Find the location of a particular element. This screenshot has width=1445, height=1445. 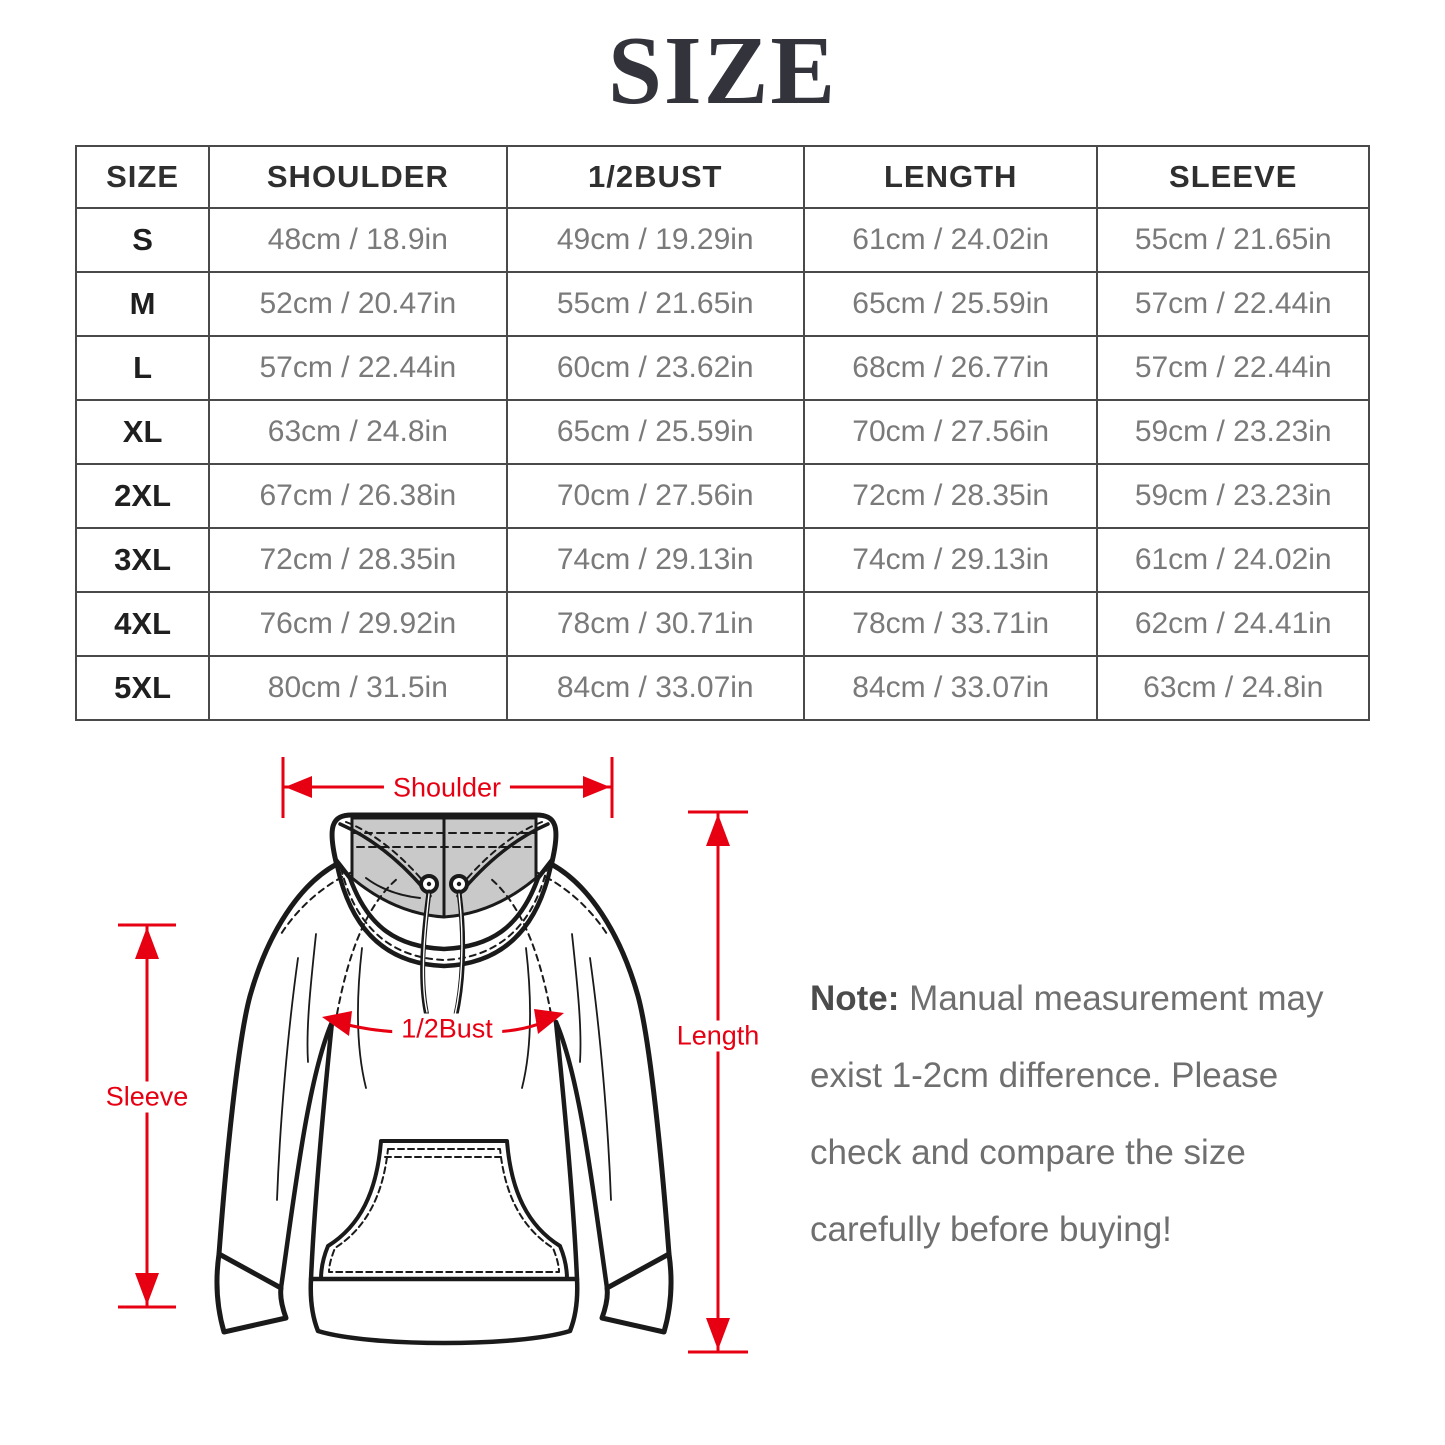

drawstring-left-highlight is located at coordinates (426, 953).